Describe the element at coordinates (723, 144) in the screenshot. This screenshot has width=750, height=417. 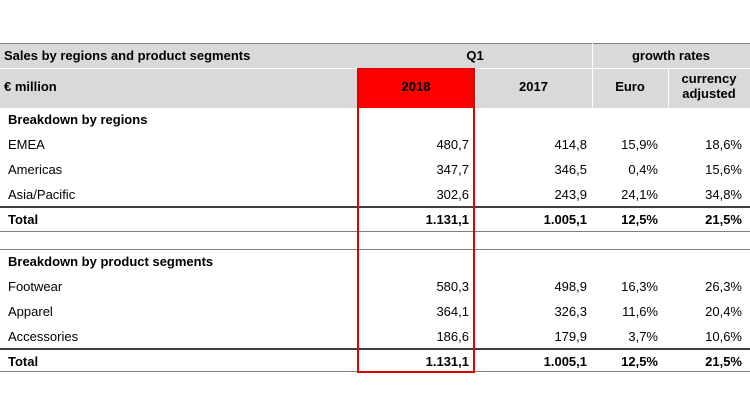
I see `cell-adjusted: 18,6%` at that location.